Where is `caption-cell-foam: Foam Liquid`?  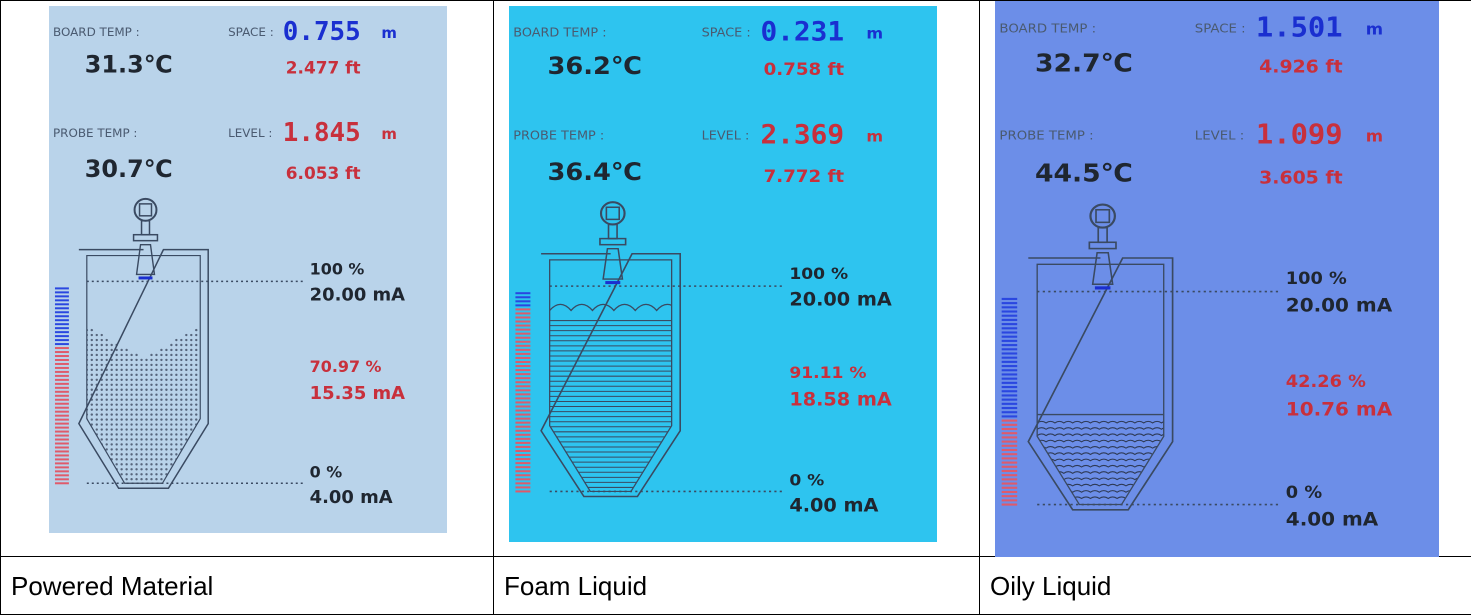
caption-cell-foam: Foam Liquid is located at coordinates (736, 585).